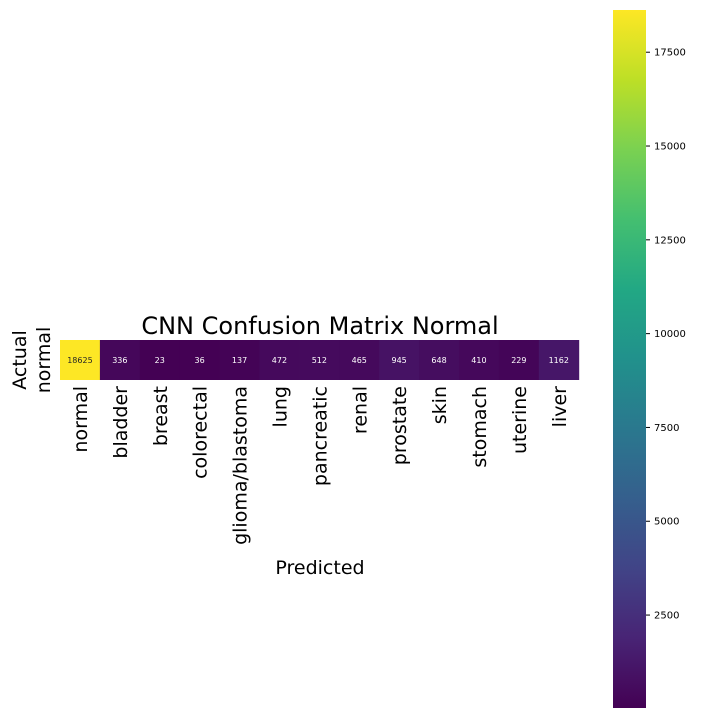 This screenshot has width=720, height=720. I want to click on colorbar-tick-label: 15000, so click(670, 147).